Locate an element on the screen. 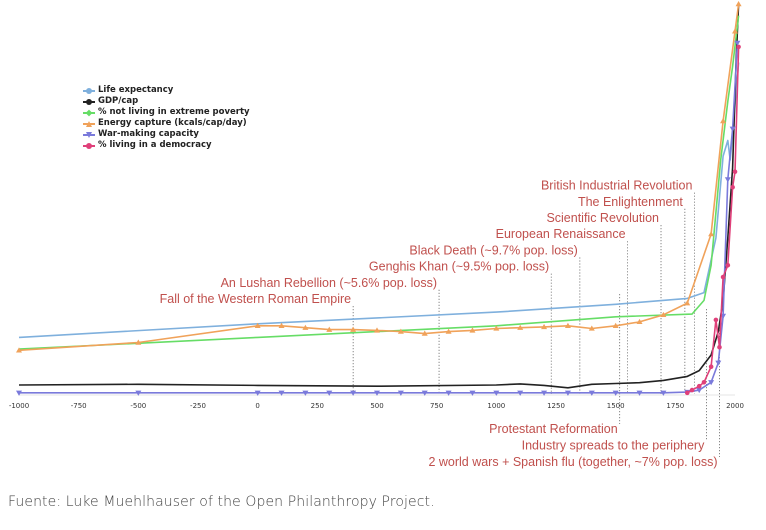 The image size is (766, 530). x-tick-label: 0 is located at coordinates (257, 406).